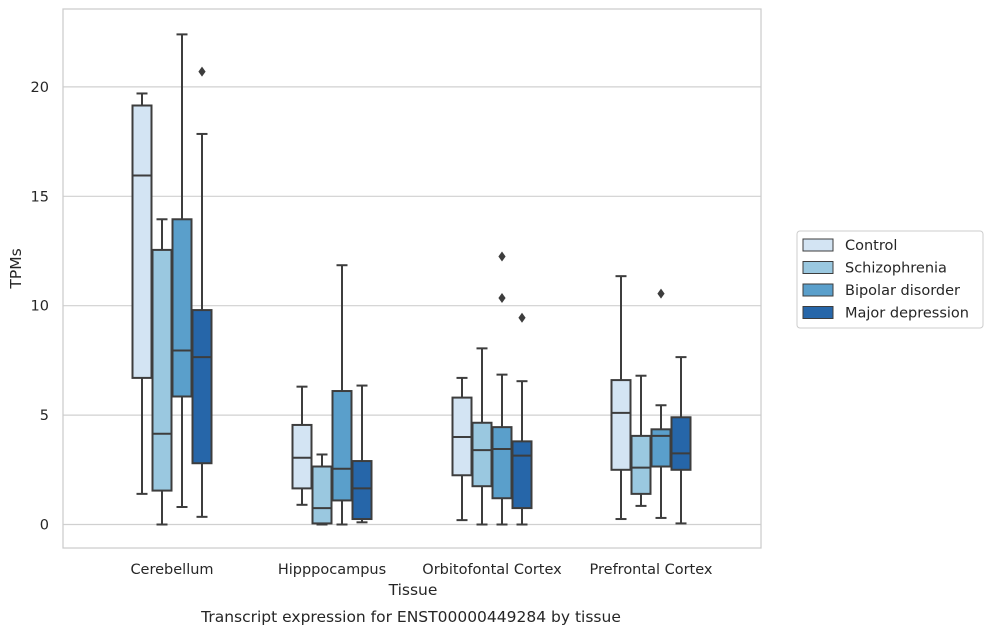 The image size is (993, 638). Describe the element at coordinates (902, 291) in the screenshot. I see `legend-label: Bipolar disorder` at that location.